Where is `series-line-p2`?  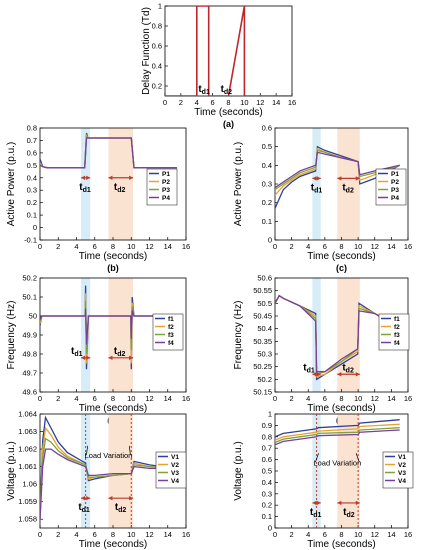
series-line-p2 is located at coordinates (337, 171).